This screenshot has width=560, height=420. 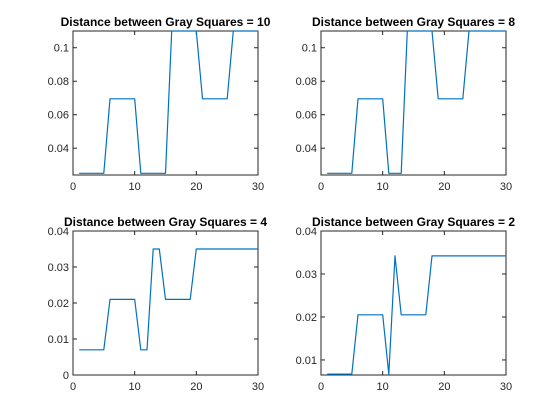 What do you see at coordinates (165, 222) in the screenshot?
I see `chart-title: Distance between Gray Squares = 4` at bounding box center [165, 222].